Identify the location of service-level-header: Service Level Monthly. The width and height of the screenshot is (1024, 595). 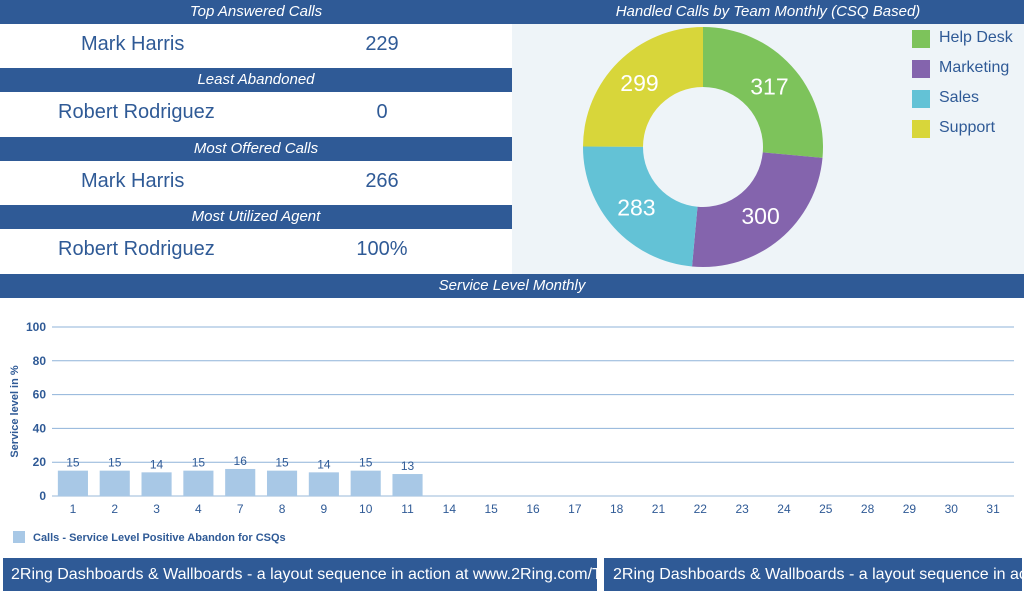
(512, 286).